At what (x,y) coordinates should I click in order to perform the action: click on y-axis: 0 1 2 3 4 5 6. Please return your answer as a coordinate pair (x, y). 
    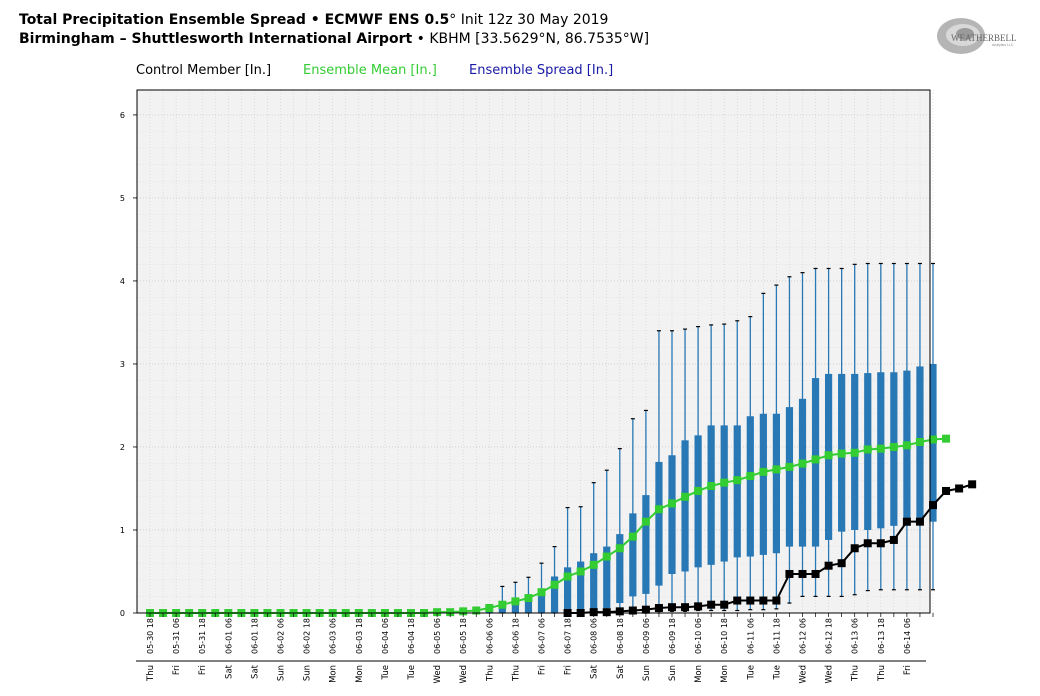
    Looking at the image, I should click on (128, 364).